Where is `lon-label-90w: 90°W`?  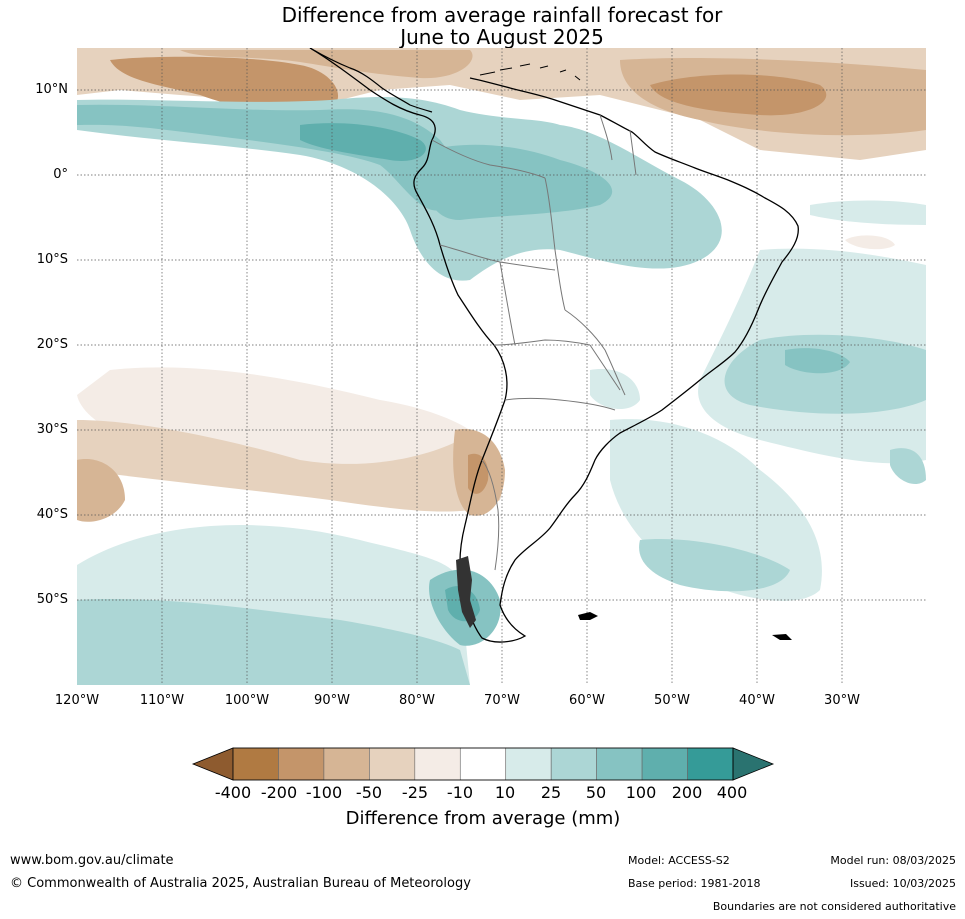
lon-label-90w: 90°W is located at coordinates (332, 700).